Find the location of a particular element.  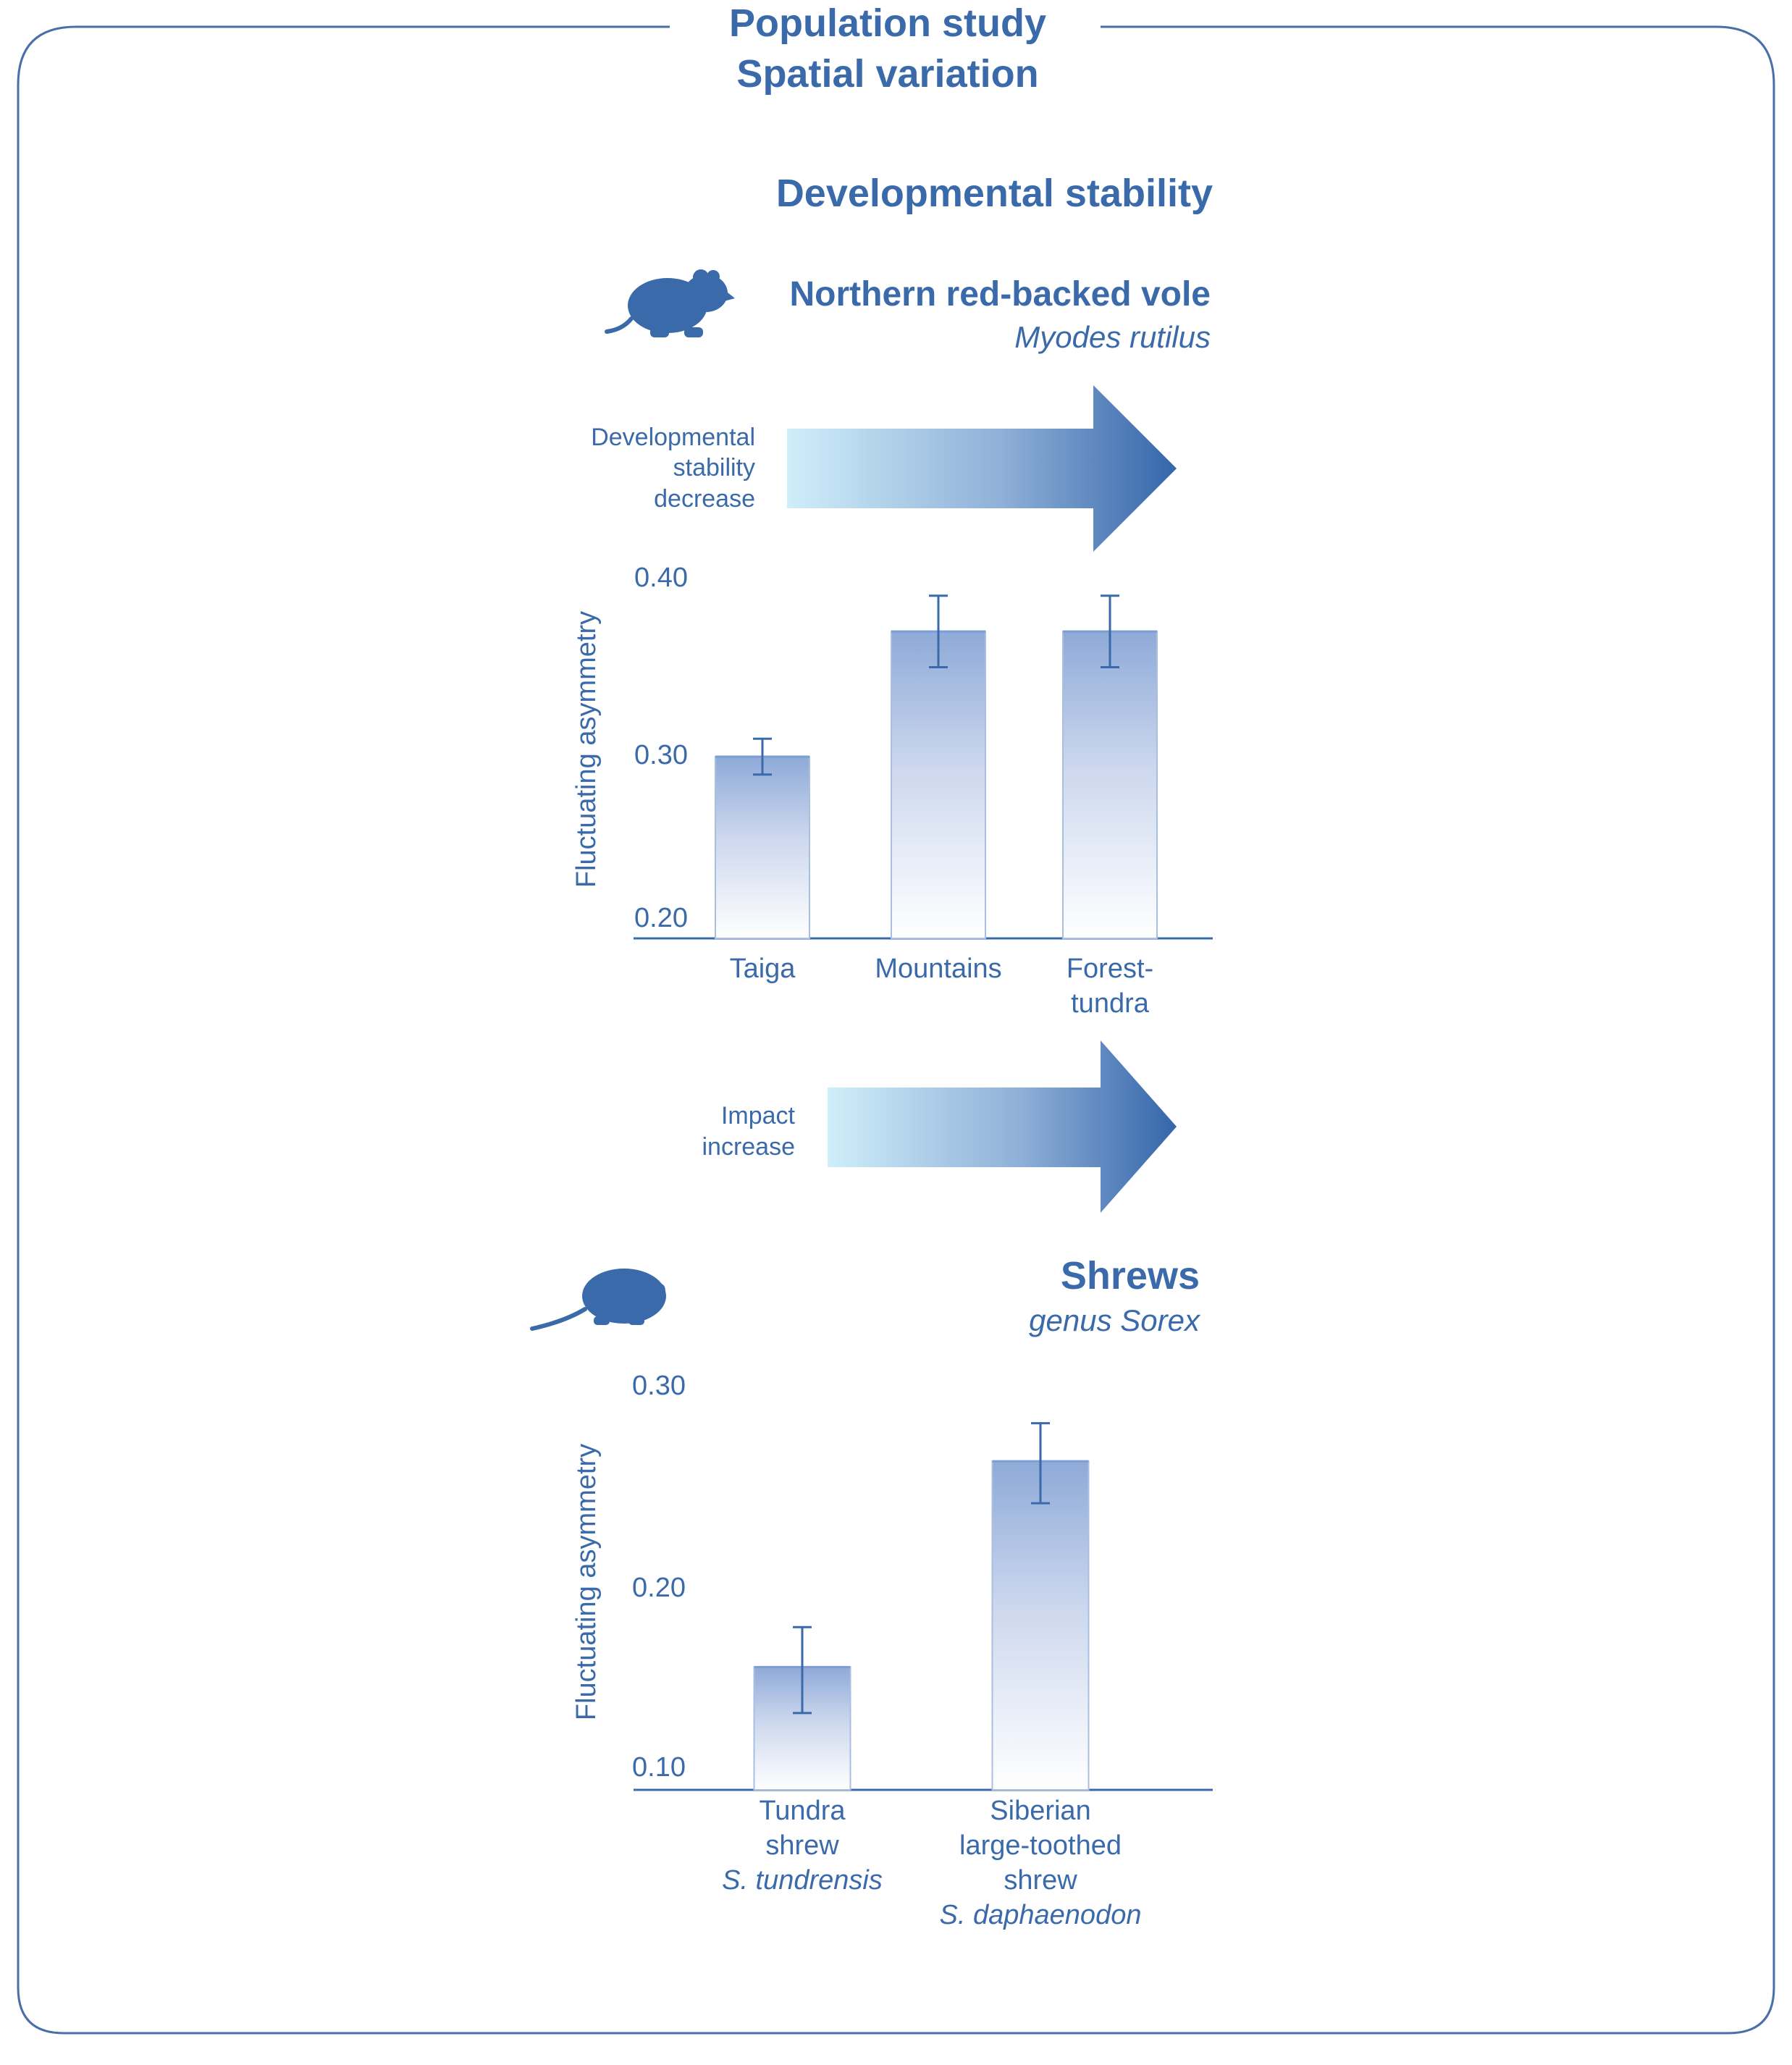

arrow2-label-line2: increase is located at coordinates (748, 1147).